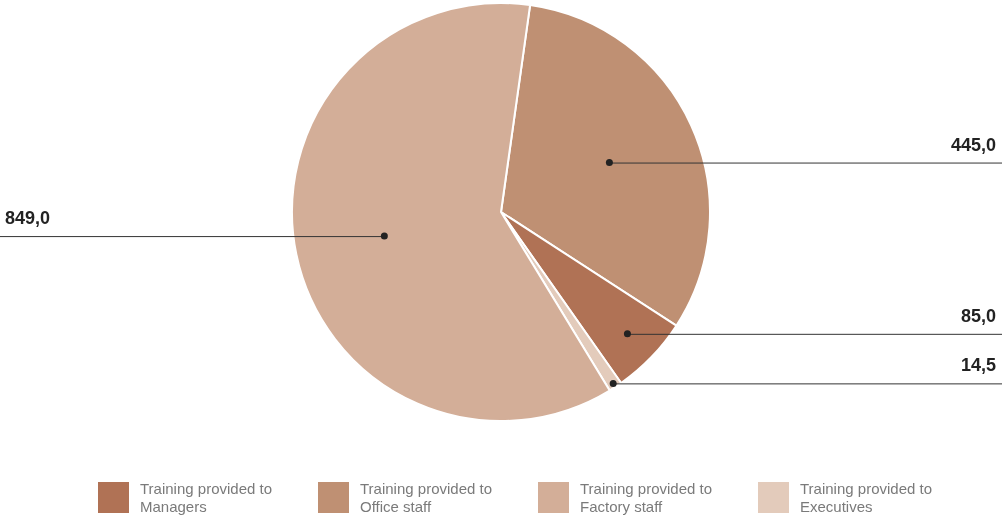  Describe the element at coordinates (867, 498) in the screenshot. I see `legend-label: Training provided to Executives` at that location.